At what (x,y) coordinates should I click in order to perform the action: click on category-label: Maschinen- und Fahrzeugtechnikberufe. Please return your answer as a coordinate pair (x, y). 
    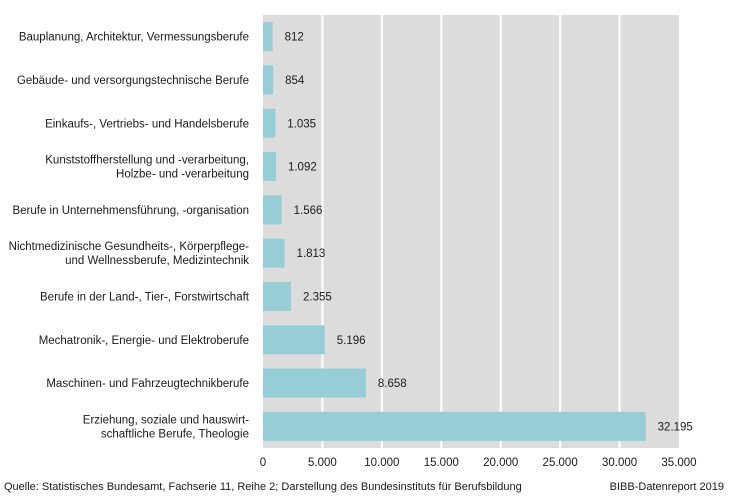
    Looking at the image, I should click on (147, 384).